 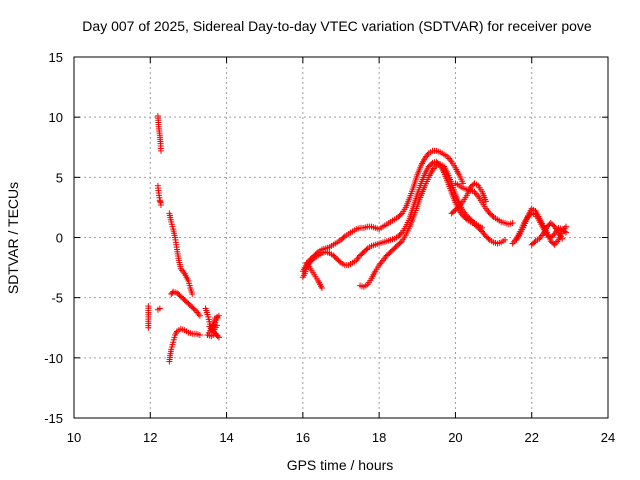 What do you see at coordinates (379, 437) in the screenshot?
I see `x-tick-label: 18` at bounding box center [379, 437].